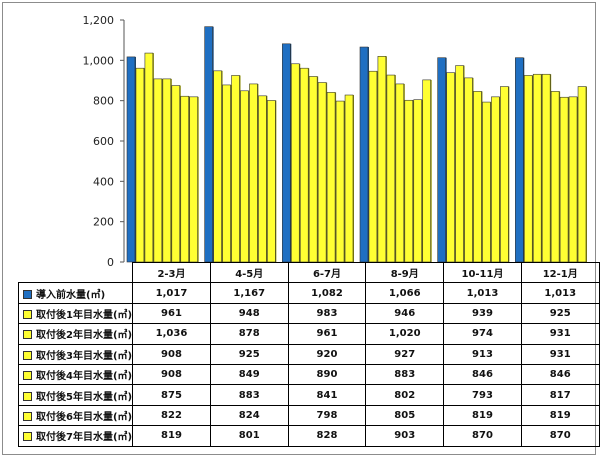 This screenshot has width=600, height=459. I want to click on table-row: 取付後5年目水量(㎥) 875 883 841 802 793 817, so click(308, 395).